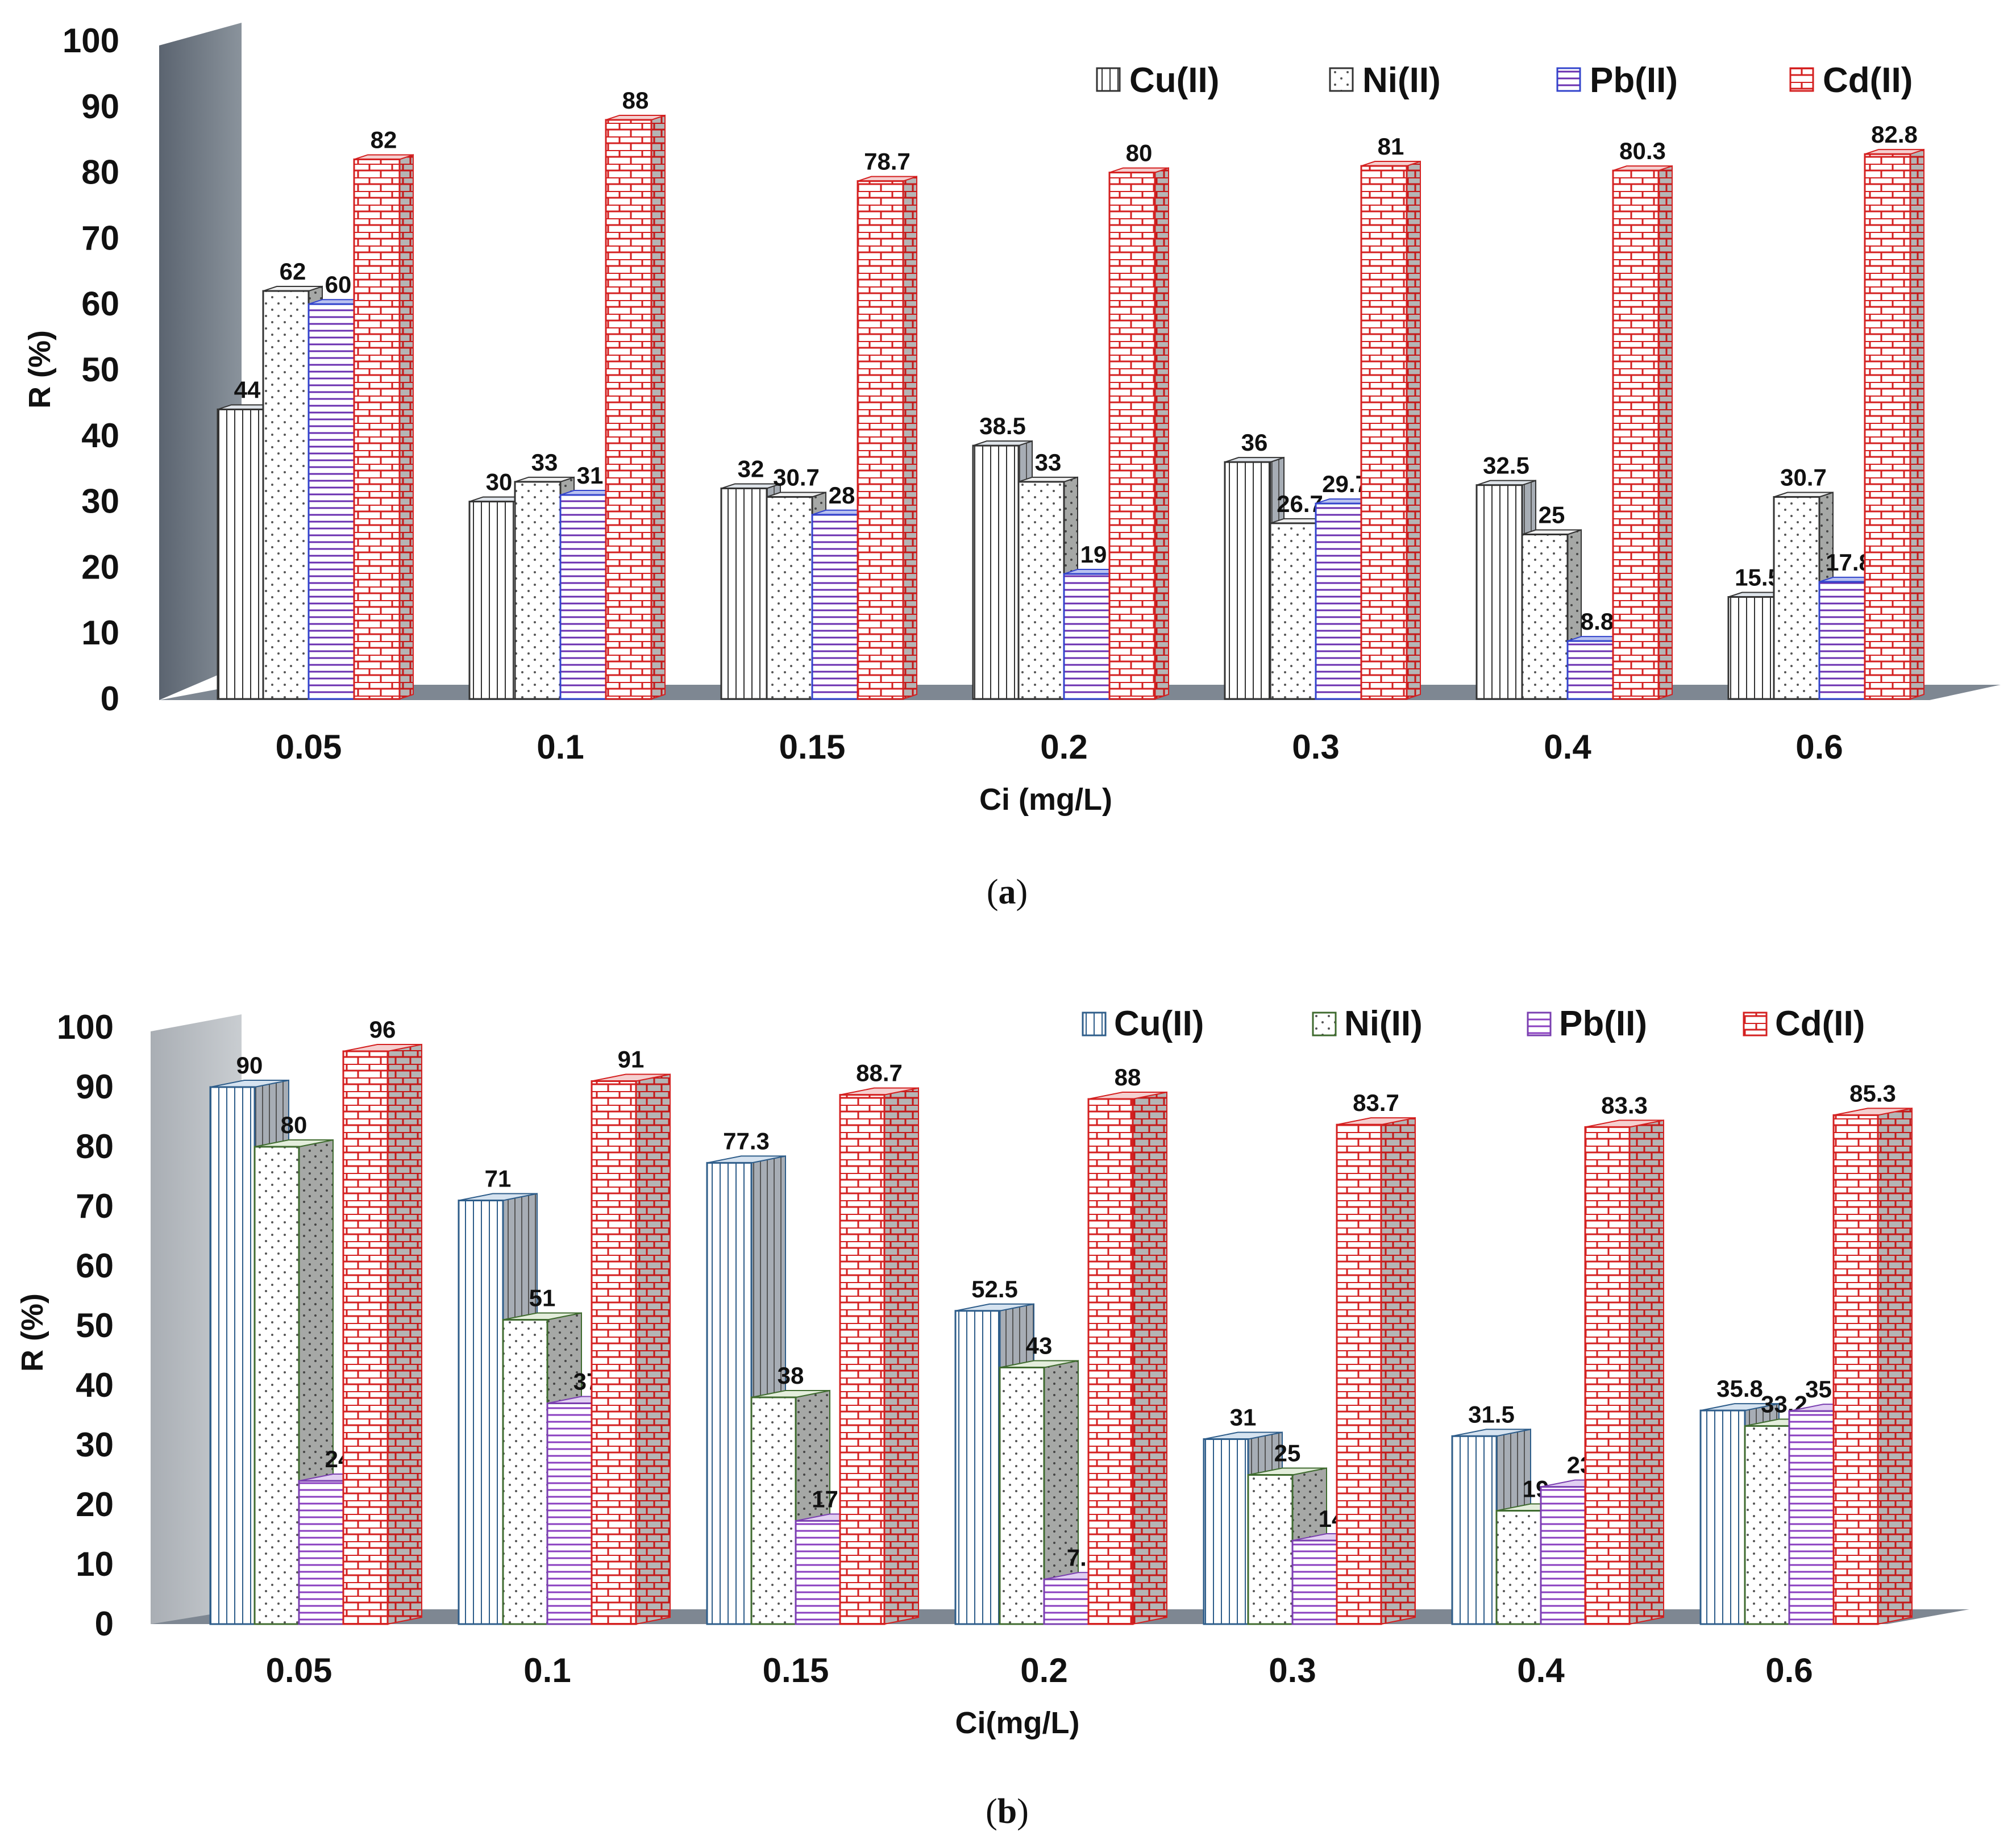 Image resolution: width=2016 pixels, height=1844 pixels. What do you see at coordinates (95, 1146) in the screenshot?
I see `y-tick-label: 80` at bounding box center [95, 1146].